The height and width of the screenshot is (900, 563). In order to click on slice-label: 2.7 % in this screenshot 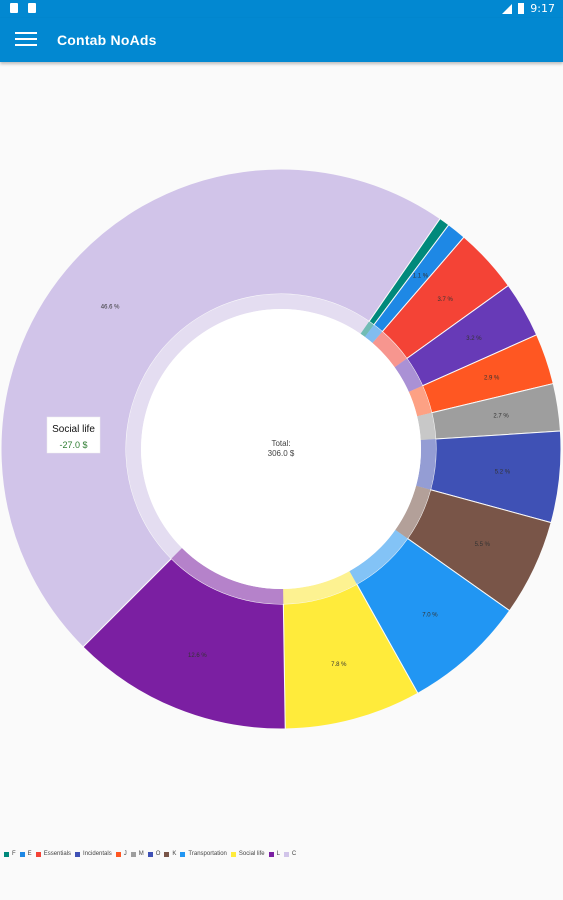, I will do `click(501, 417)`.